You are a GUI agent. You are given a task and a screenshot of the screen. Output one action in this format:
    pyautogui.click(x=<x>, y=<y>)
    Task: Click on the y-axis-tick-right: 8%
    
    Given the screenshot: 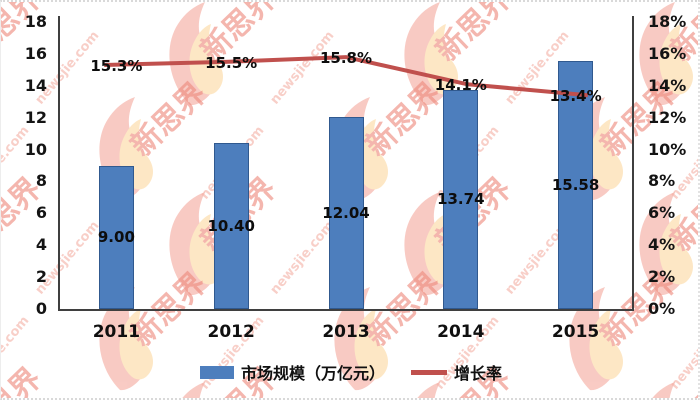 What is the action you would take?
    pyautogui.click(x=662, y=181)
    